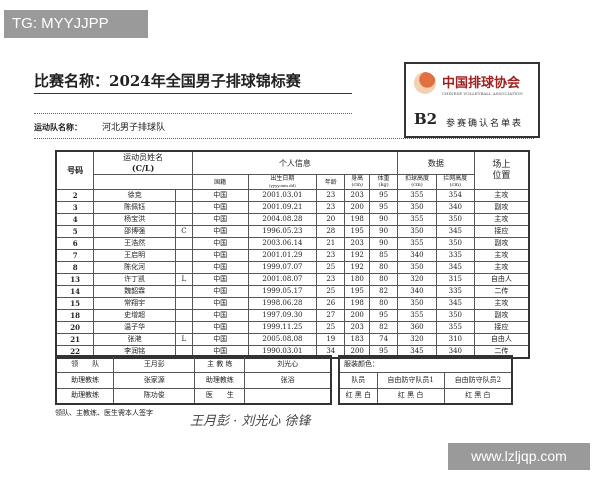  I want to click on height: 192, so click(357, 267).